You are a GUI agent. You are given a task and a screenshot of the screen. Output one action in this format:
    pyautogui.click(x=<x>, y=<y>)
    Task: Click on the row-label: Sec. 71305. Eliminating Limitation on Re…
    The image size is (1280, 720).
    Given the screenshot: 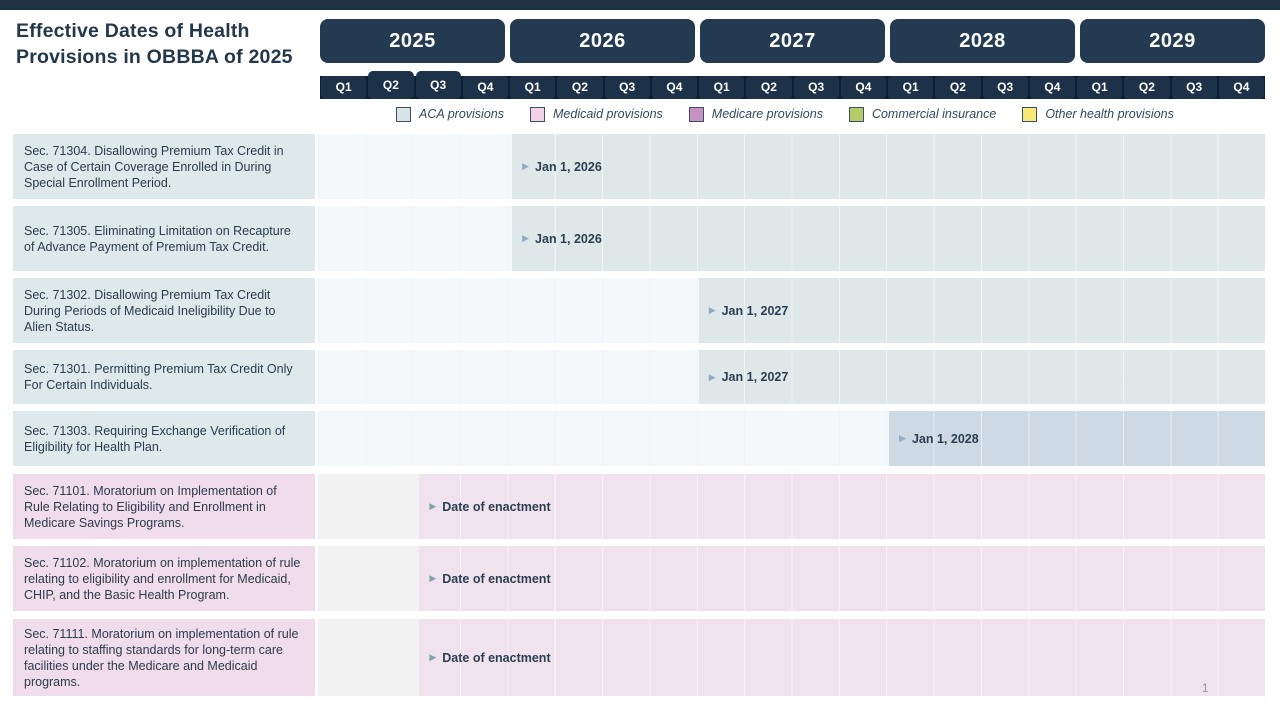 What is the action you would take?
    pyautogui.click(x=164, y=238)
    